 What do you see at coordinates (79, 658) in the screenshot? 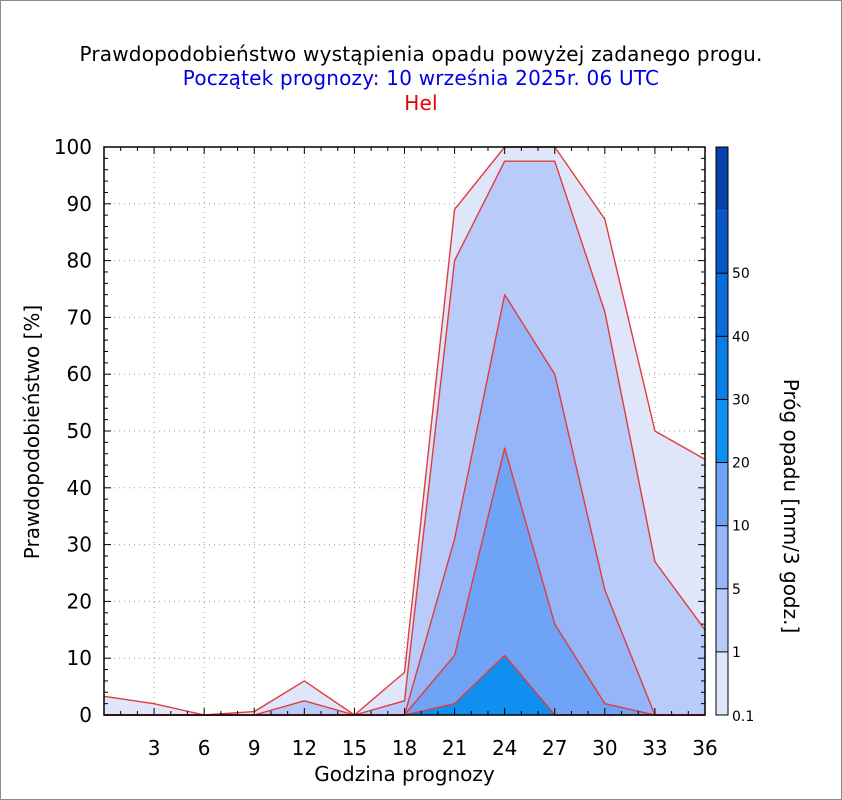
I see `y-tick-label: 10` at bounding box center [79, 658].